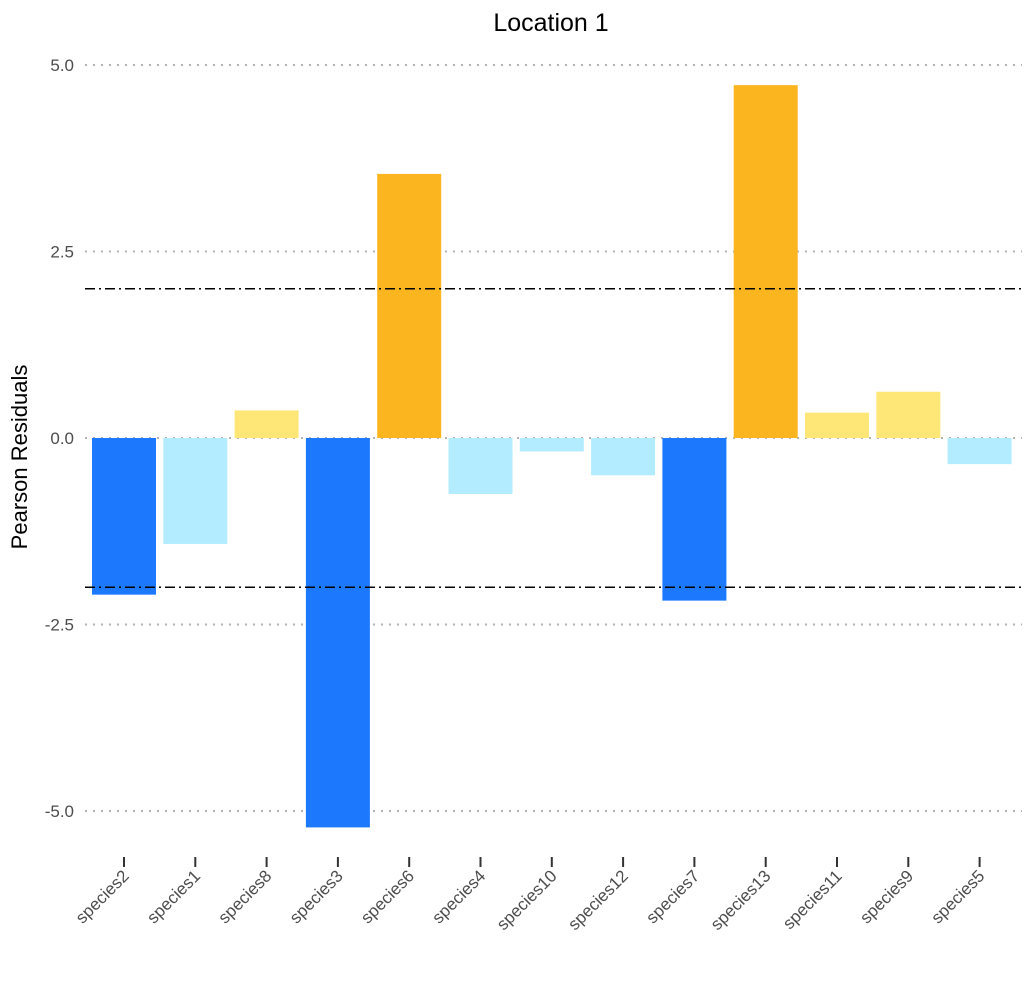 This screenshot has height=986, width=1033. I want to click on x-tick-label: species5, so click(958, 896).